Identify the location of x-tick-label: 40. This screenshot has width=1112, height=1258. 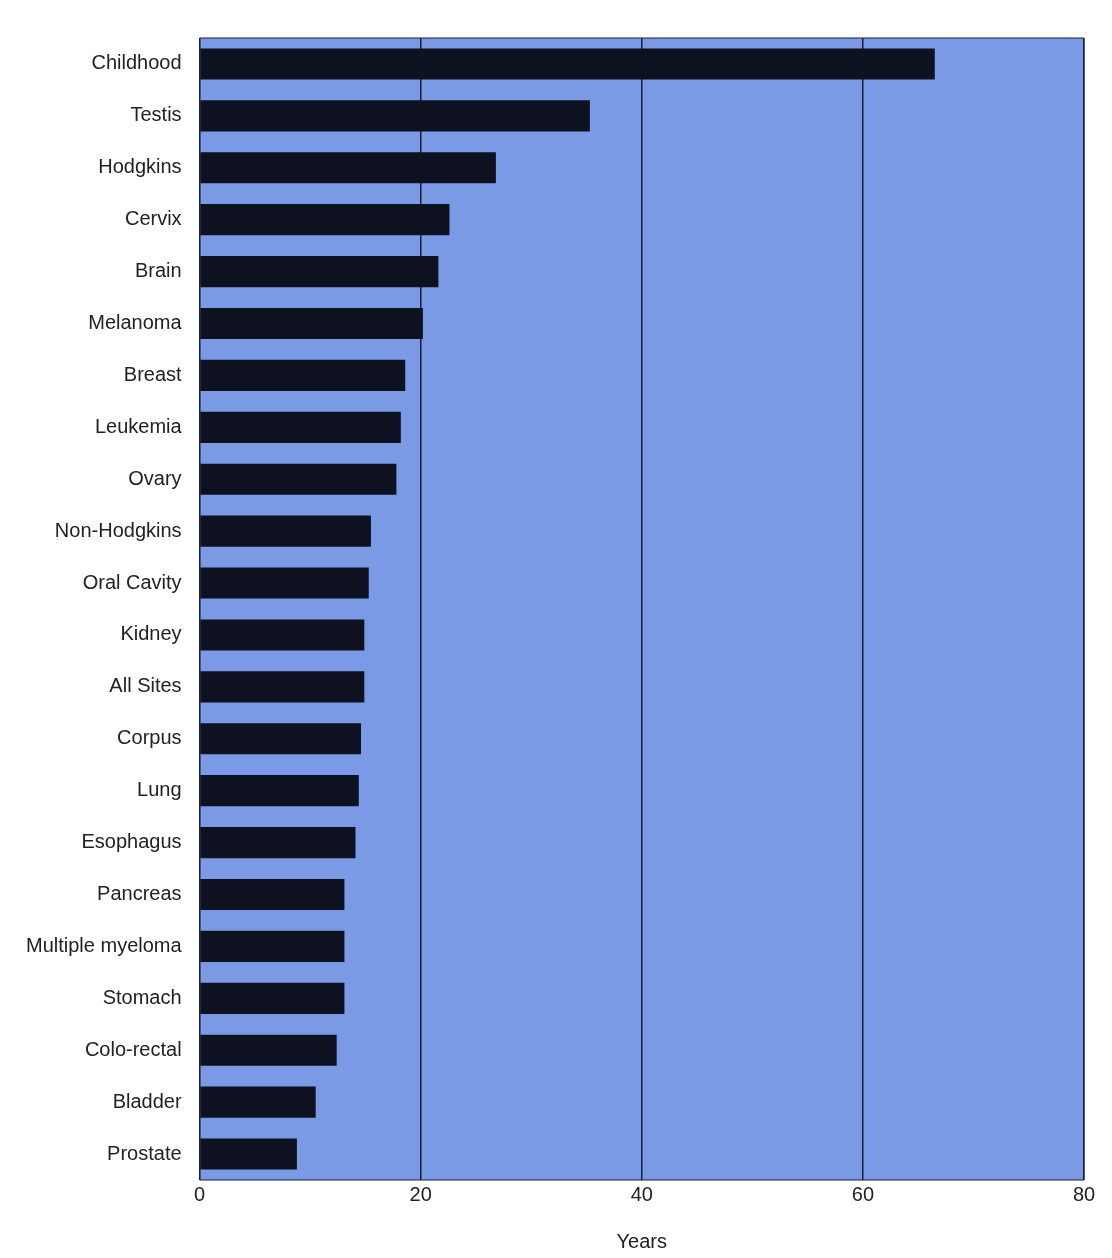
(641, 1193).